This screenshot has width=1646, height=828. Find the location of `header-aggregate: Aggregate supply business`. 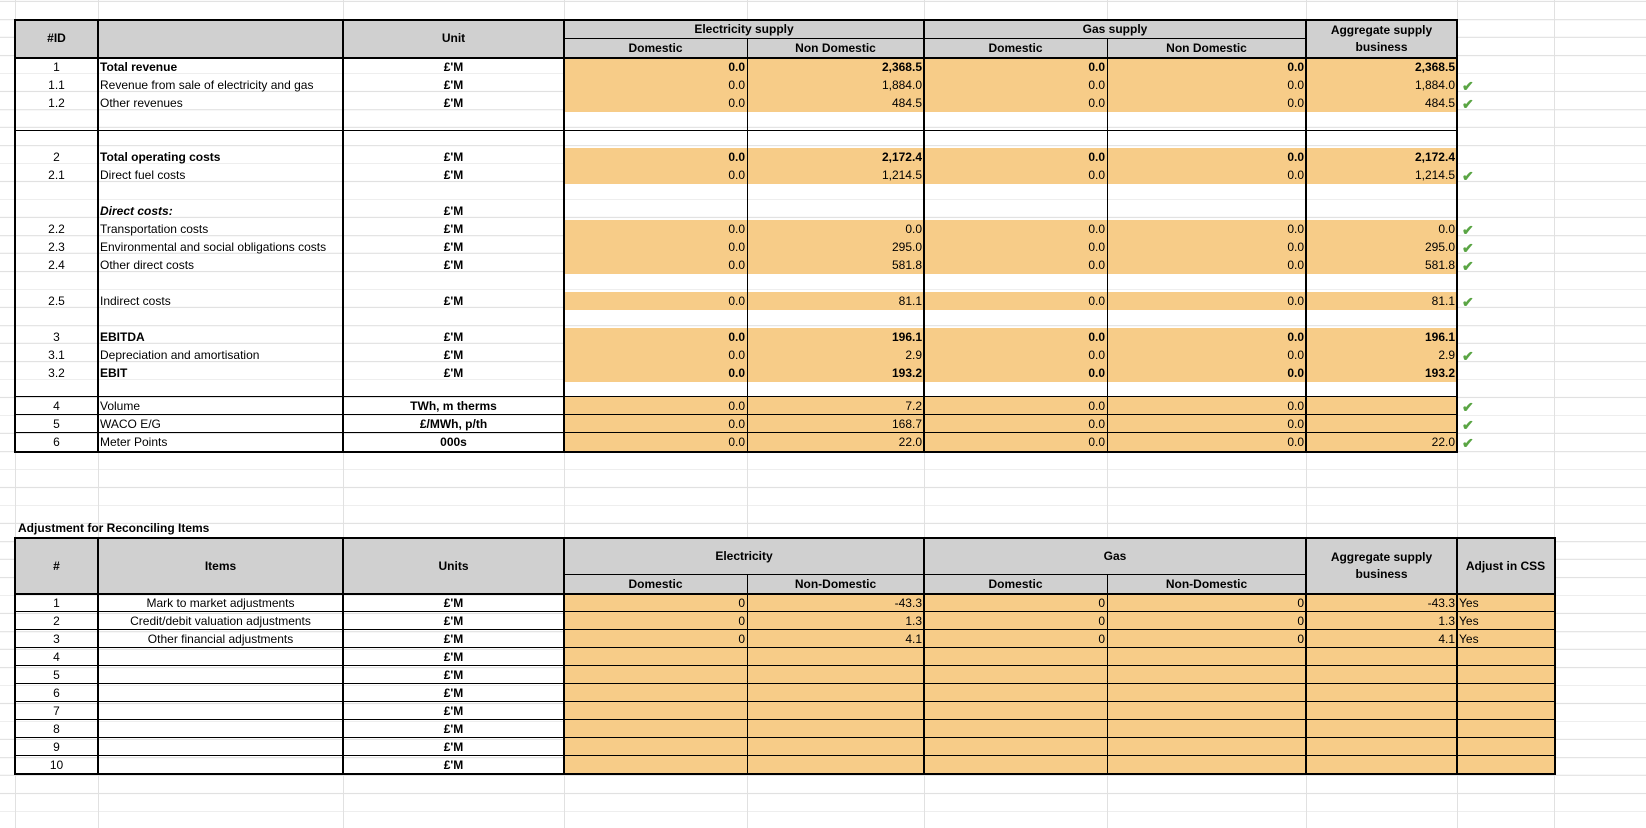

header-aggregate: Aggregate supply business is located at coordinates (1381, 38).